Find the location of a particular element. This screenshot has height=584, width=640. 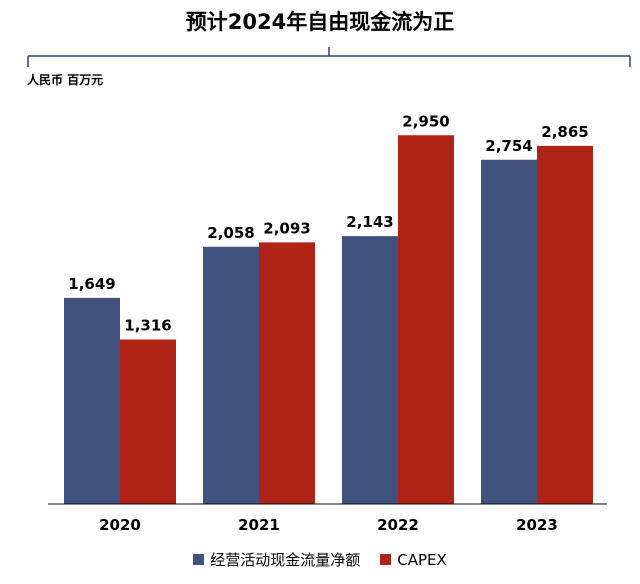

x-tick-label-2022: 2022 is located at coordinates (398, 525).